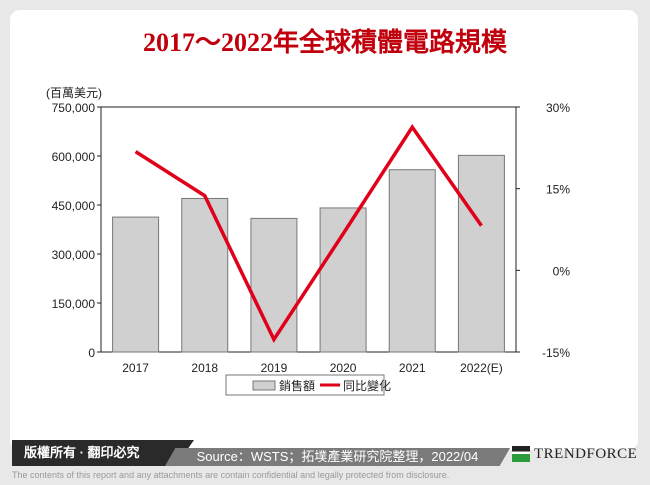  Describe the element at coordinates (74, 304) in the screenshot. I see `left-tick-label: 150,000` at that location.